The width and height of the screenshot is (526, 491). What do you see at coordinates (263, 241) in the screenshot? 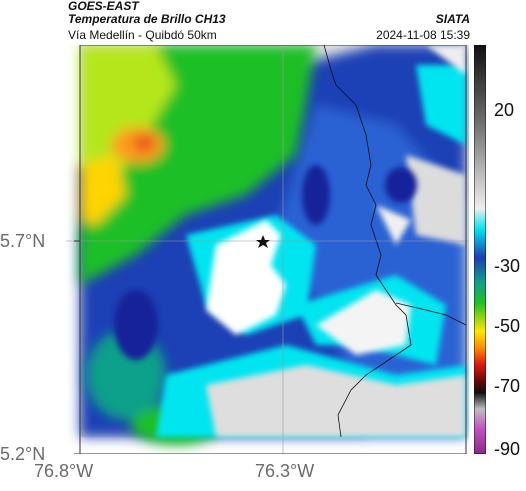
I see `star-icon` at bounding box center [263, 241].